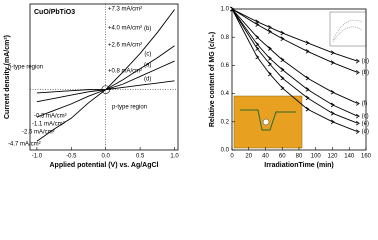 The image size is (378, 240). Describe the element at coordinates (232, 157) in the screenshot. I see `x-tick-label: 0` at that location.